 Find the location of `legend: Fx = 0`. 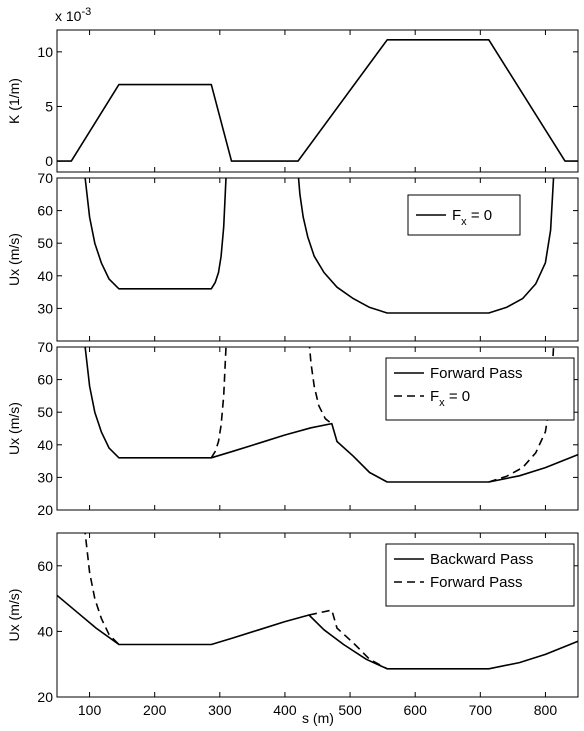

legend: Fx = 0 is located at coordinates (464, 215).